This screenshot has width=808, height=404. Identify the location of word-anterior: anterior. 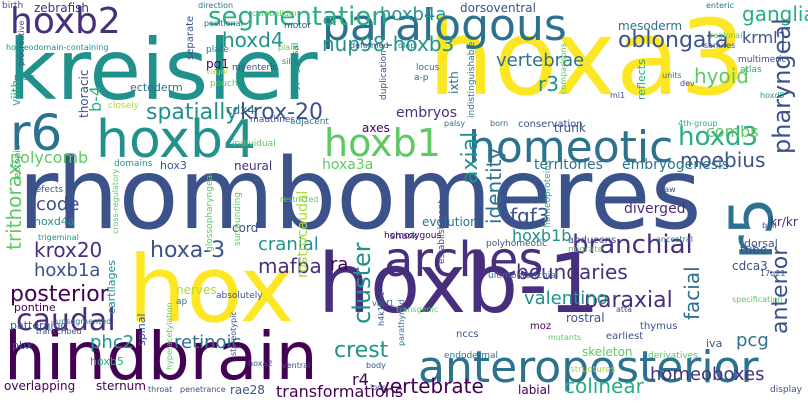
(780, 290).